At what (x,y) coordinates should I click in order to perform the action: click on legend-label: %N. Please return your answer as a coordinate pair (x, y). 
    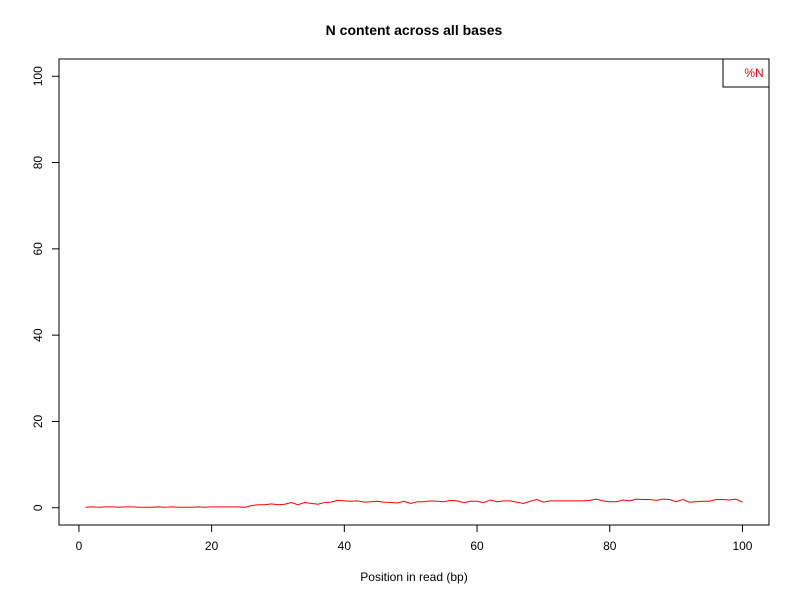
    Looking at the image, I should click on (753, 73).